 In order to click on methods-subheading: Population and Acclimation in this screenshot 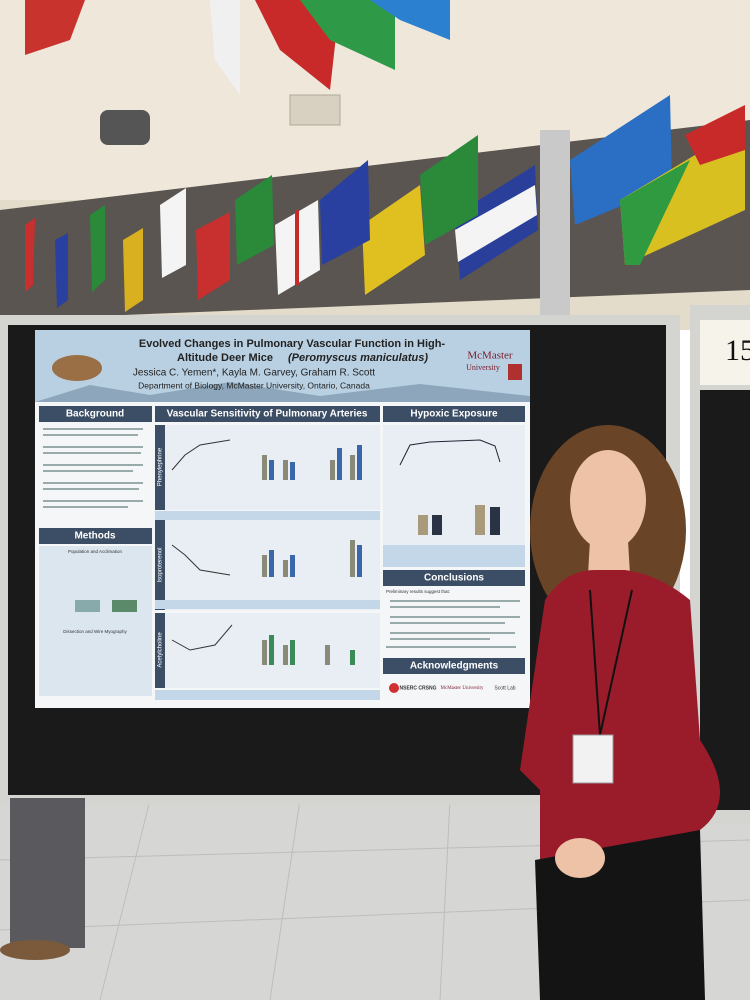, I will do `click(95, 551)`.